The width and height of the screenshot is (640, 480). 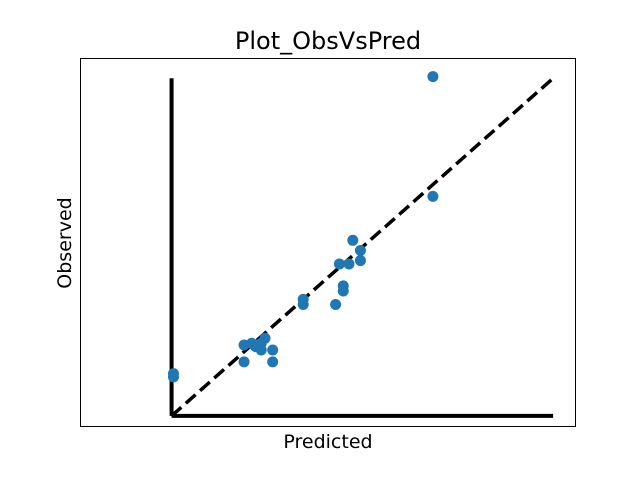 I want to click on x-axis-label: Predicted, so click(x=327, y=442).